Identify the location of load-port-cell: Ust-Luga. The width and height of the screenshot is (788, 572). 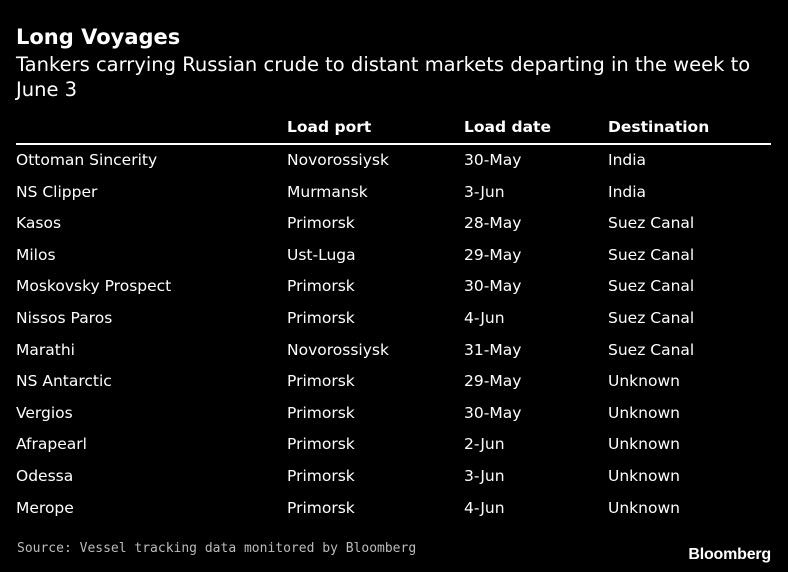
(321, 254).